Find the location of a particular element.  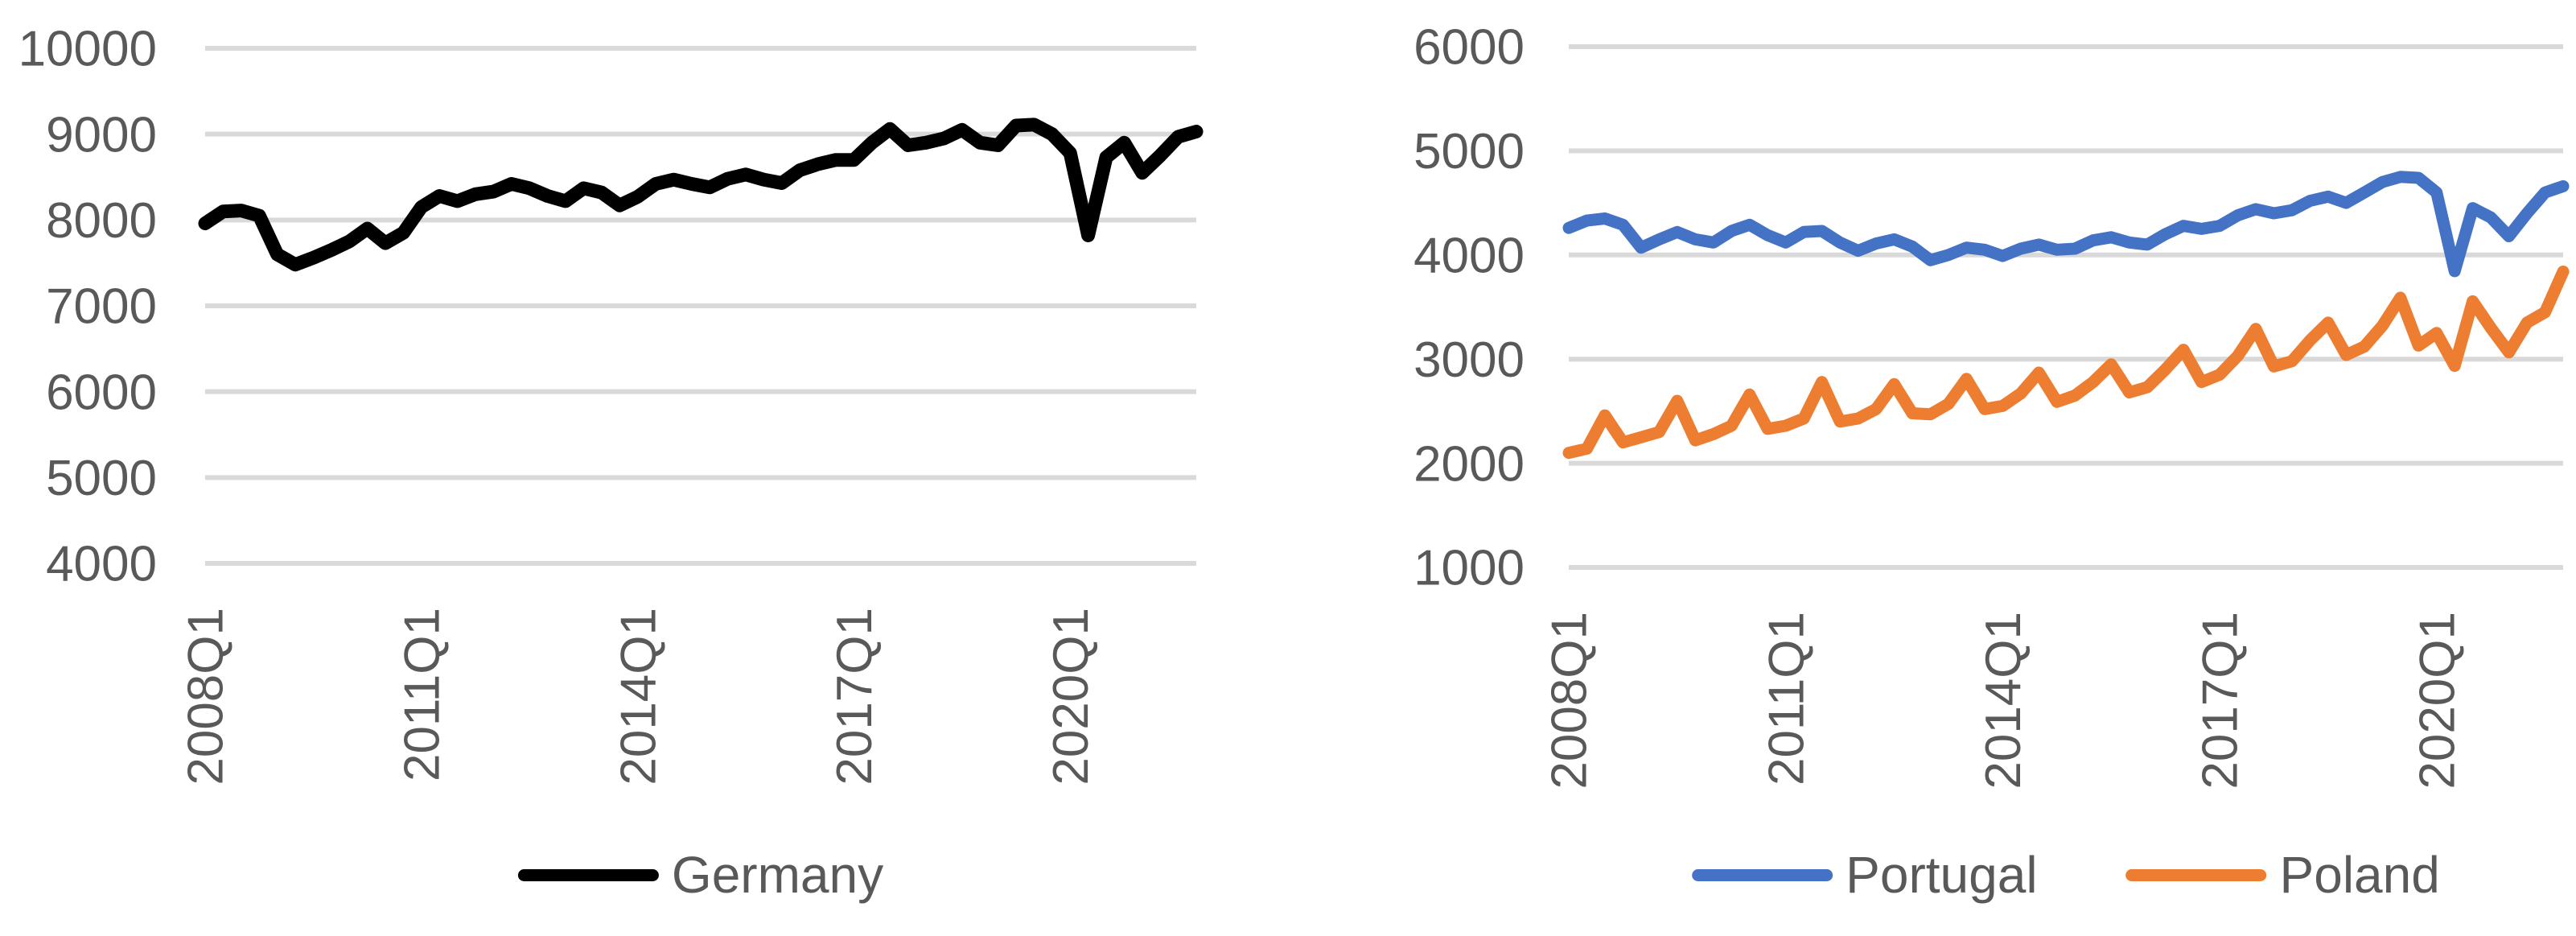

y-tick-label-1000: 1000 is located at coordinates (1469, 568).